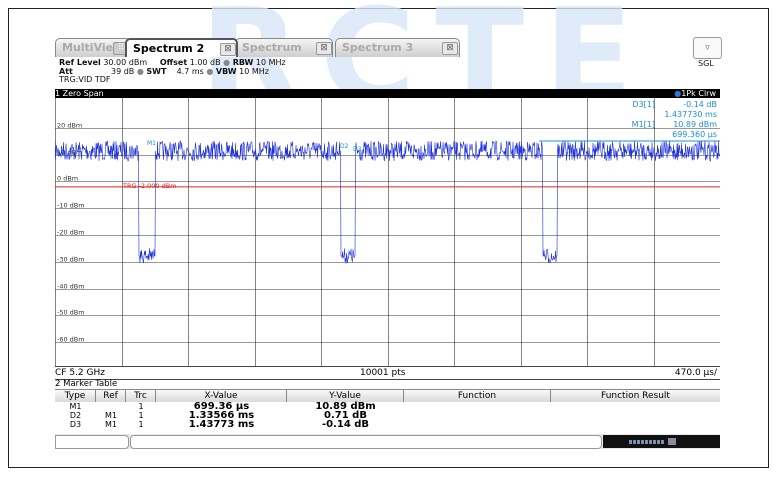 This screenshot has width=779, height=477. Describe the element at coordinates (156, 71) in the screenshot. I see `swt-label: SWT` at that location.